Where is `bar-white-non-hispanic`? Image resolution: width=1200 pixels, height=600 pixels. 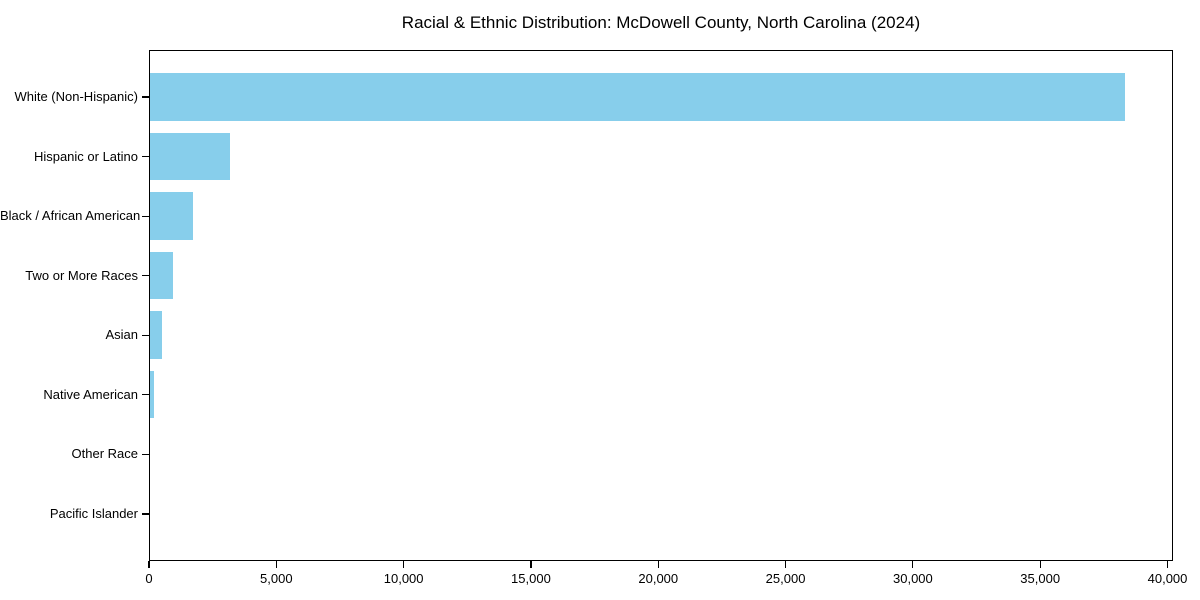 bar-white-non-hispanic is located at coordinates (638, 97).